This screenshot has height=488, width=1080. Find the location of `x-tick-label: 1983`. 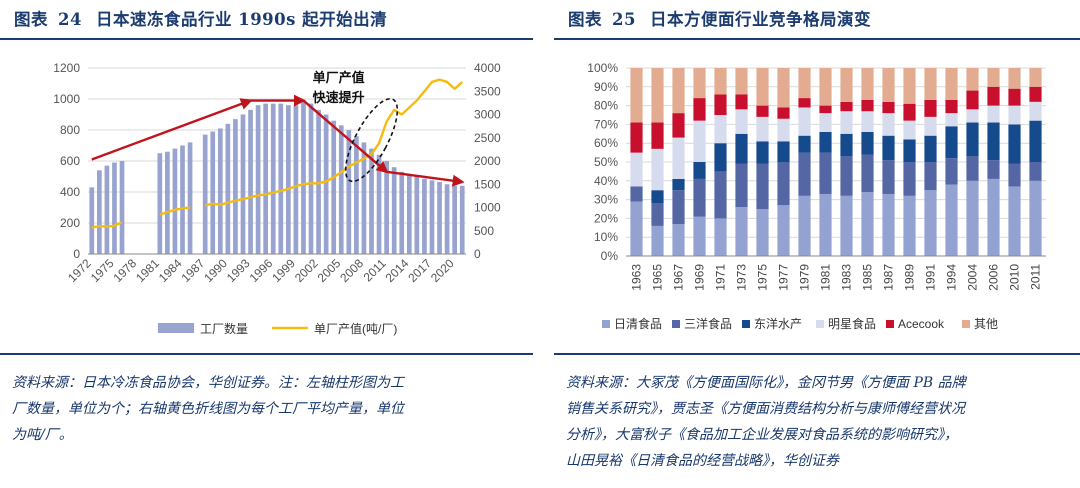

x-tick-label: 1983 is located at coordinates (847, 277).